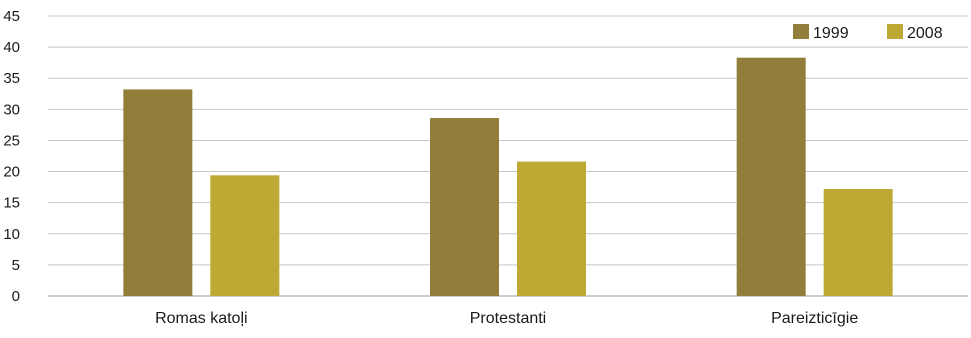 This screenshot has height=338, width=971. I want to click on y-tick-label: 30, so click(11, 109).